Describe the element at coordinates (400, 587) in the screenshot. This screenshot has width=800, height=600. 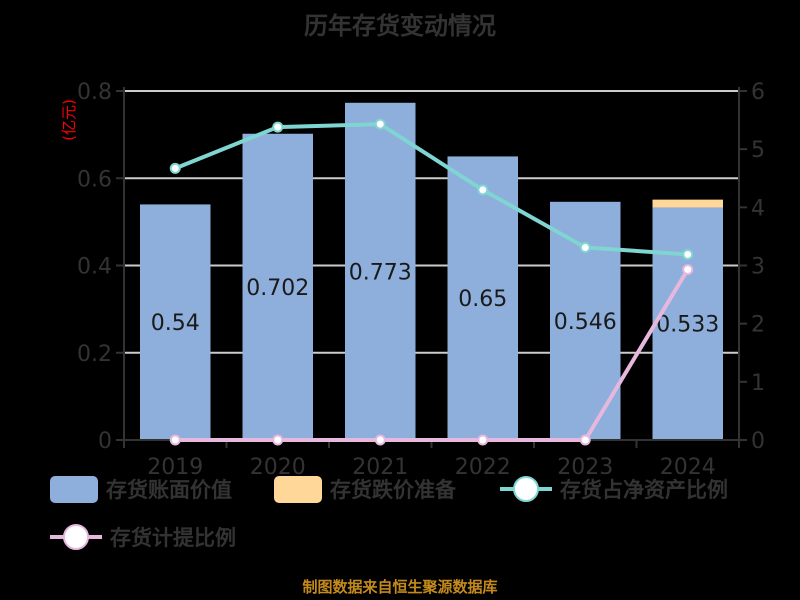
I see `source-footer: 制图数据来自恒生聚源数据库` at that location.